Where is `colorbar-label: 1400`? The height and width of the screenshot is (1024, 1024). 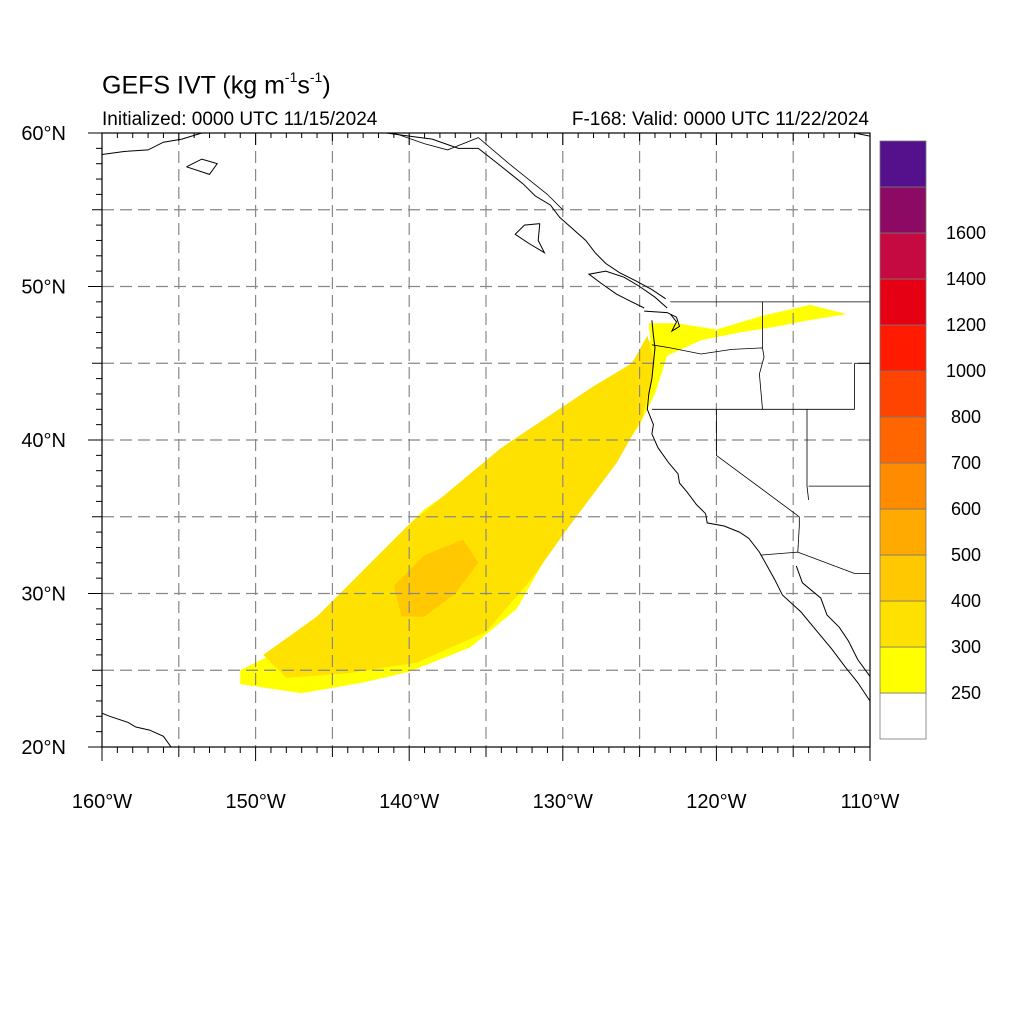 colorbar-label: 1400 is located at coordinates (966, 279).